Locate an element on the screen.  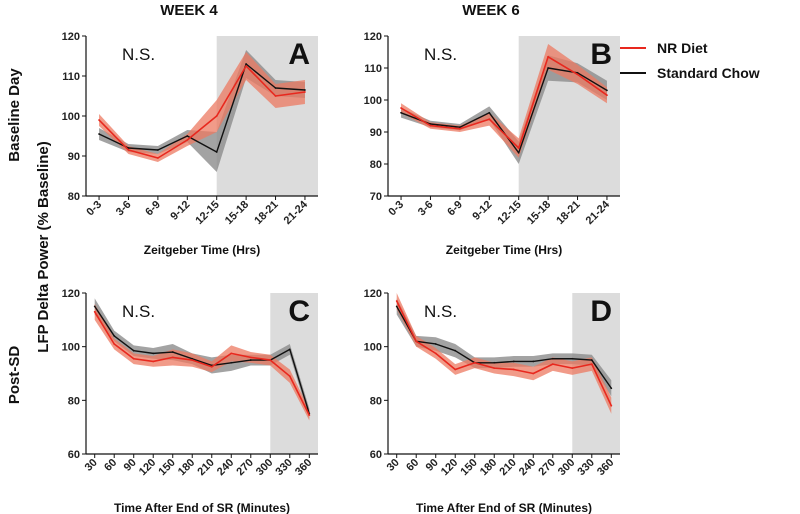
y-tick-label: 110 is located at coordinates (373, 69).